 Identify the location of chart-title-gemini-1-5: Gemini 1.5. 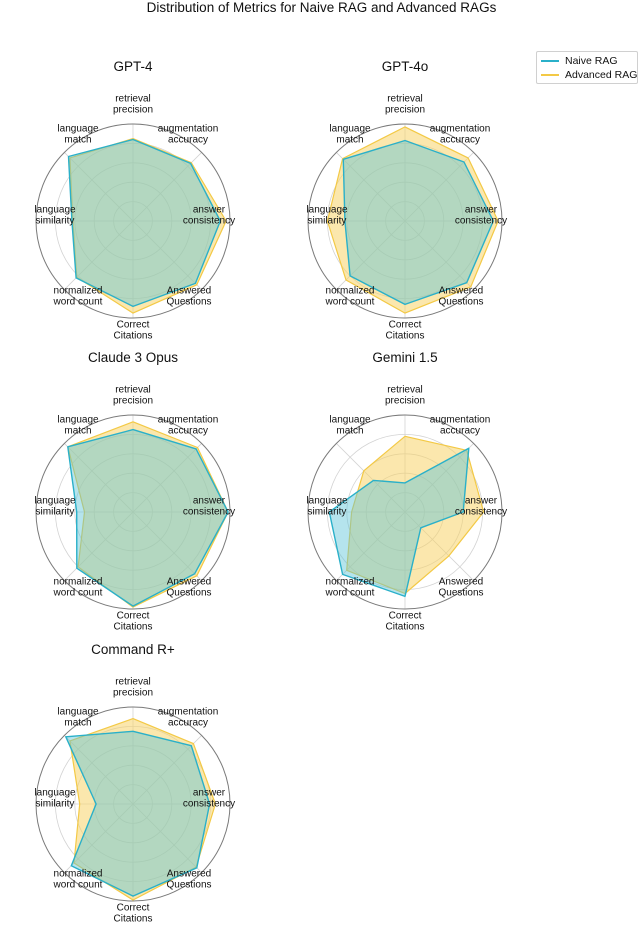
(404, 357).